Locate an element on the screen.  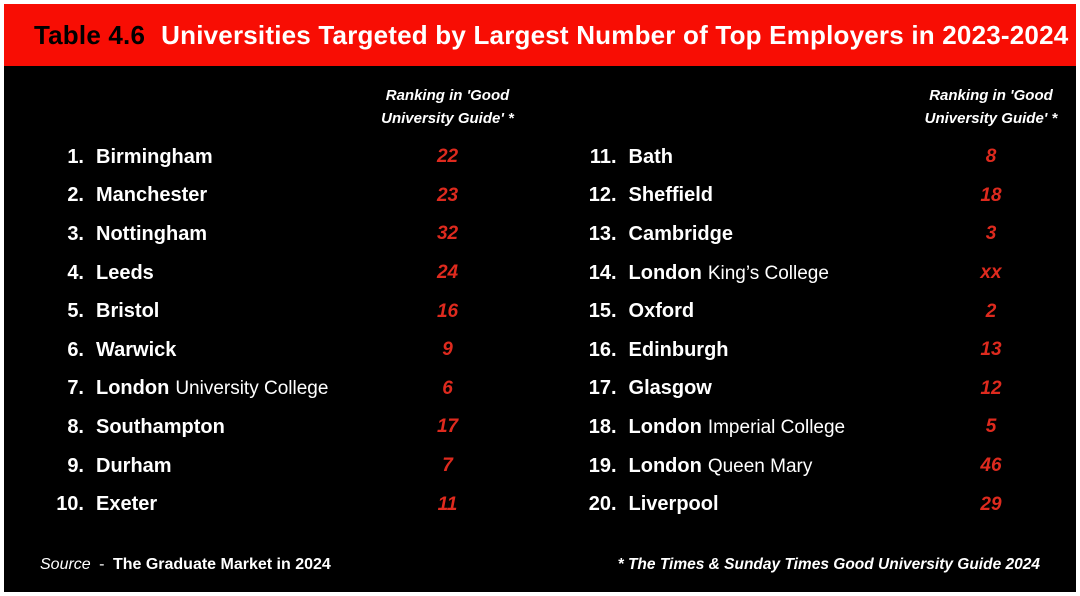
university-name-main: Cambridge is located at coordinates (680, 233).